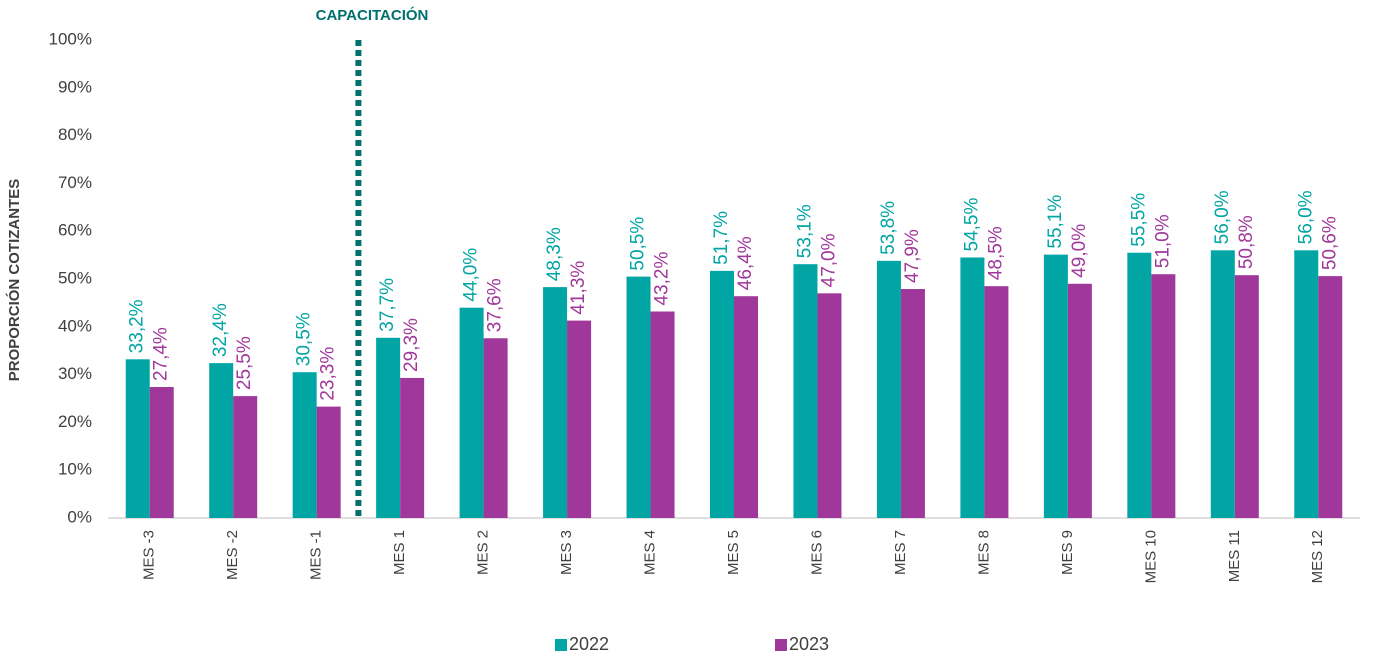 The width and height of the screenshot is (1383, 656). Describe the element at coordinates (566, 552) in the screenshot. I see `x-tick-label: MES 3` at that location.